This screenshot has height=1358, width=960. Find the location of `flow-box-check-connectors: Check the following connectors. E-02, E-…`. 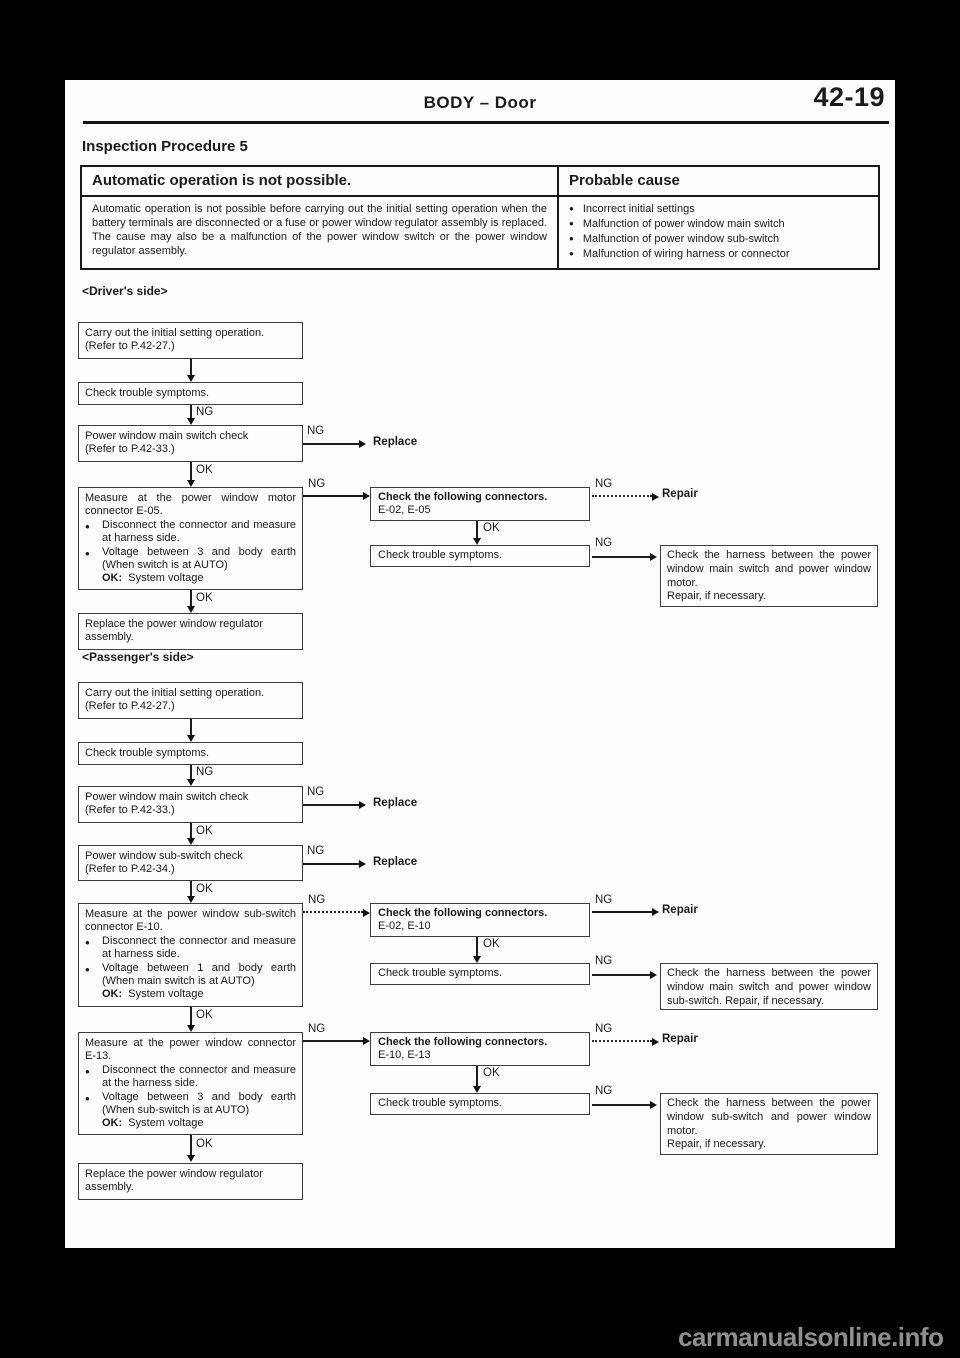

flow-box-check-connectors: Check the following connectors. E-02, E-… is located at coordinates (480, 920).